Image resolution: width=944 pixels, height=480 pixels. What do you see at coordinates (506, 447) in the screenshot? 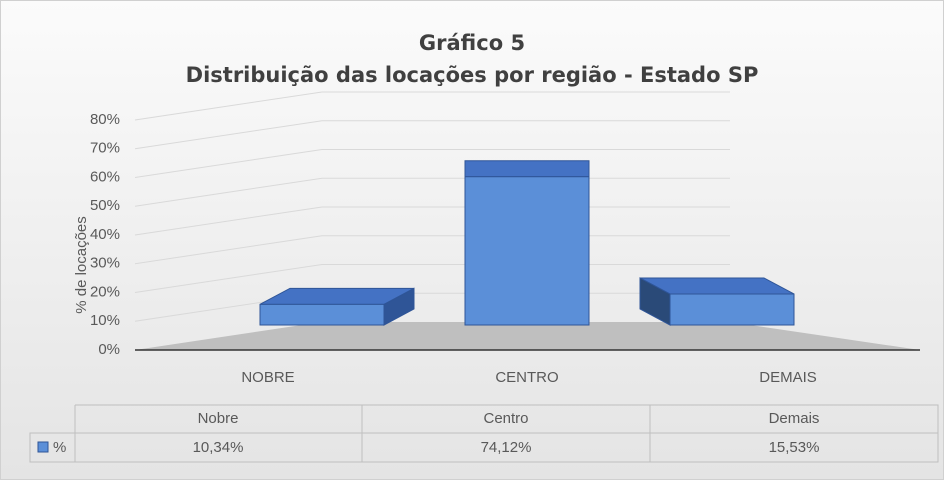
I see `table-value: 74,12%` at bounding box center [506, 447].